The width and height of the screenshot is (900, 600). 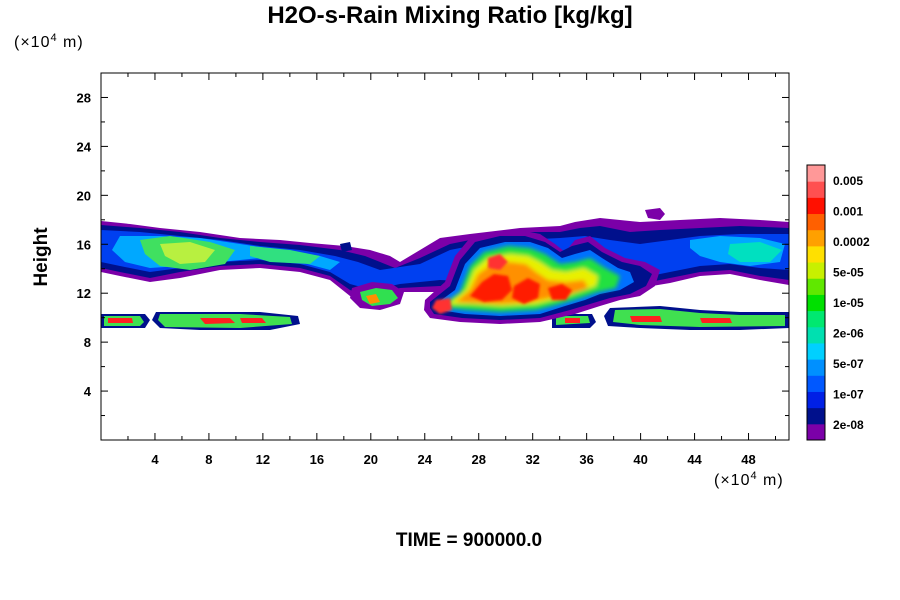 What do you see at coordinates (848, 364) in the screenshot?
I see `colorbar-label: 5e-07` at bounding box center [848, 364].